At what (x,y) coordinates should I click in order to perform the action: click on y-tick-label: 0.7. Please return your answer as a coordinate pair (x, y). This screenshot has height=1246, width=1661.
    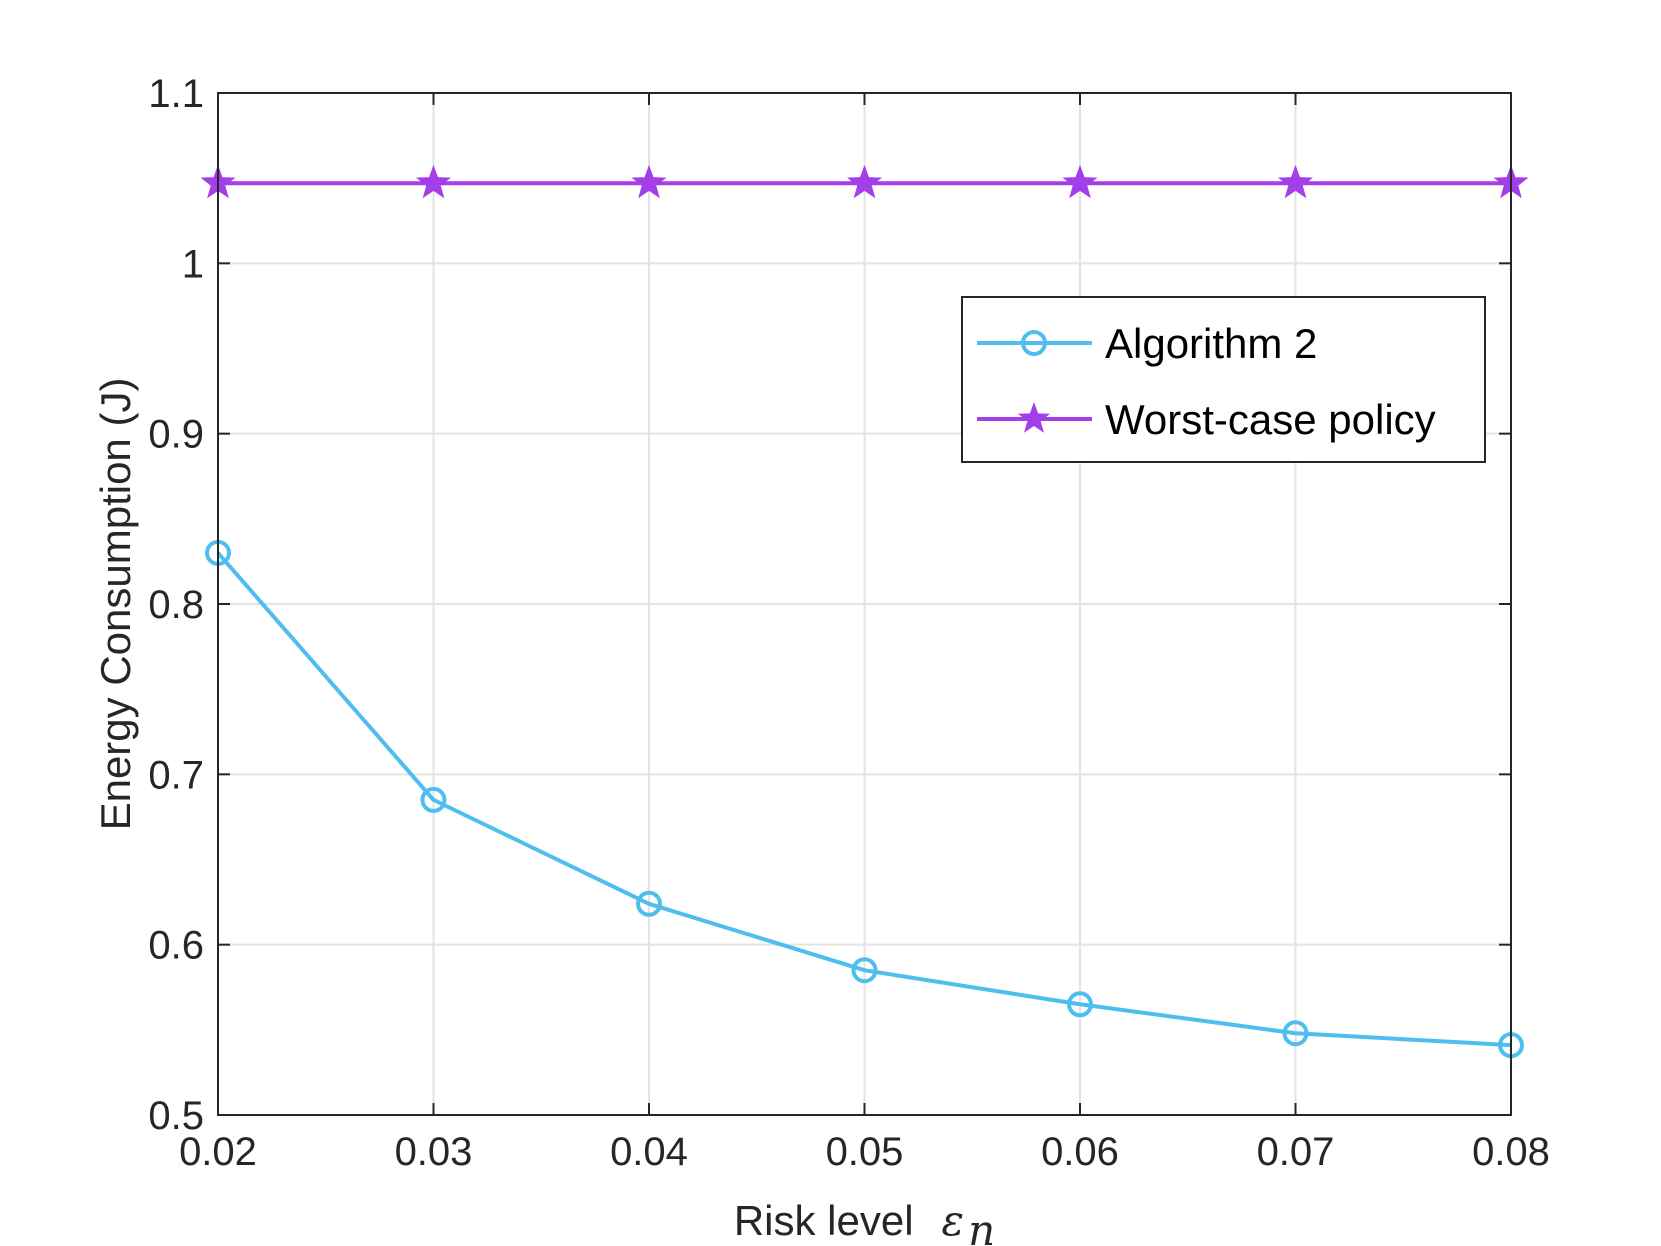
    Looking at the image, I should click on (176, 775).